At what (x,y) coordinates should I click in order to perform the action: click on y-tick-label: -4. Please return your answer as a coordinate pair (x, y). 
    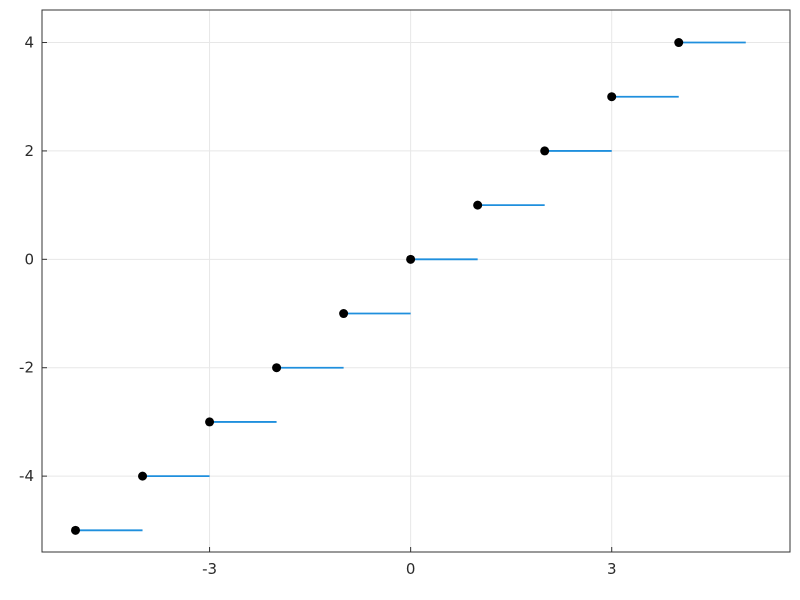
    Looking at the image, I should click on (26, 476).